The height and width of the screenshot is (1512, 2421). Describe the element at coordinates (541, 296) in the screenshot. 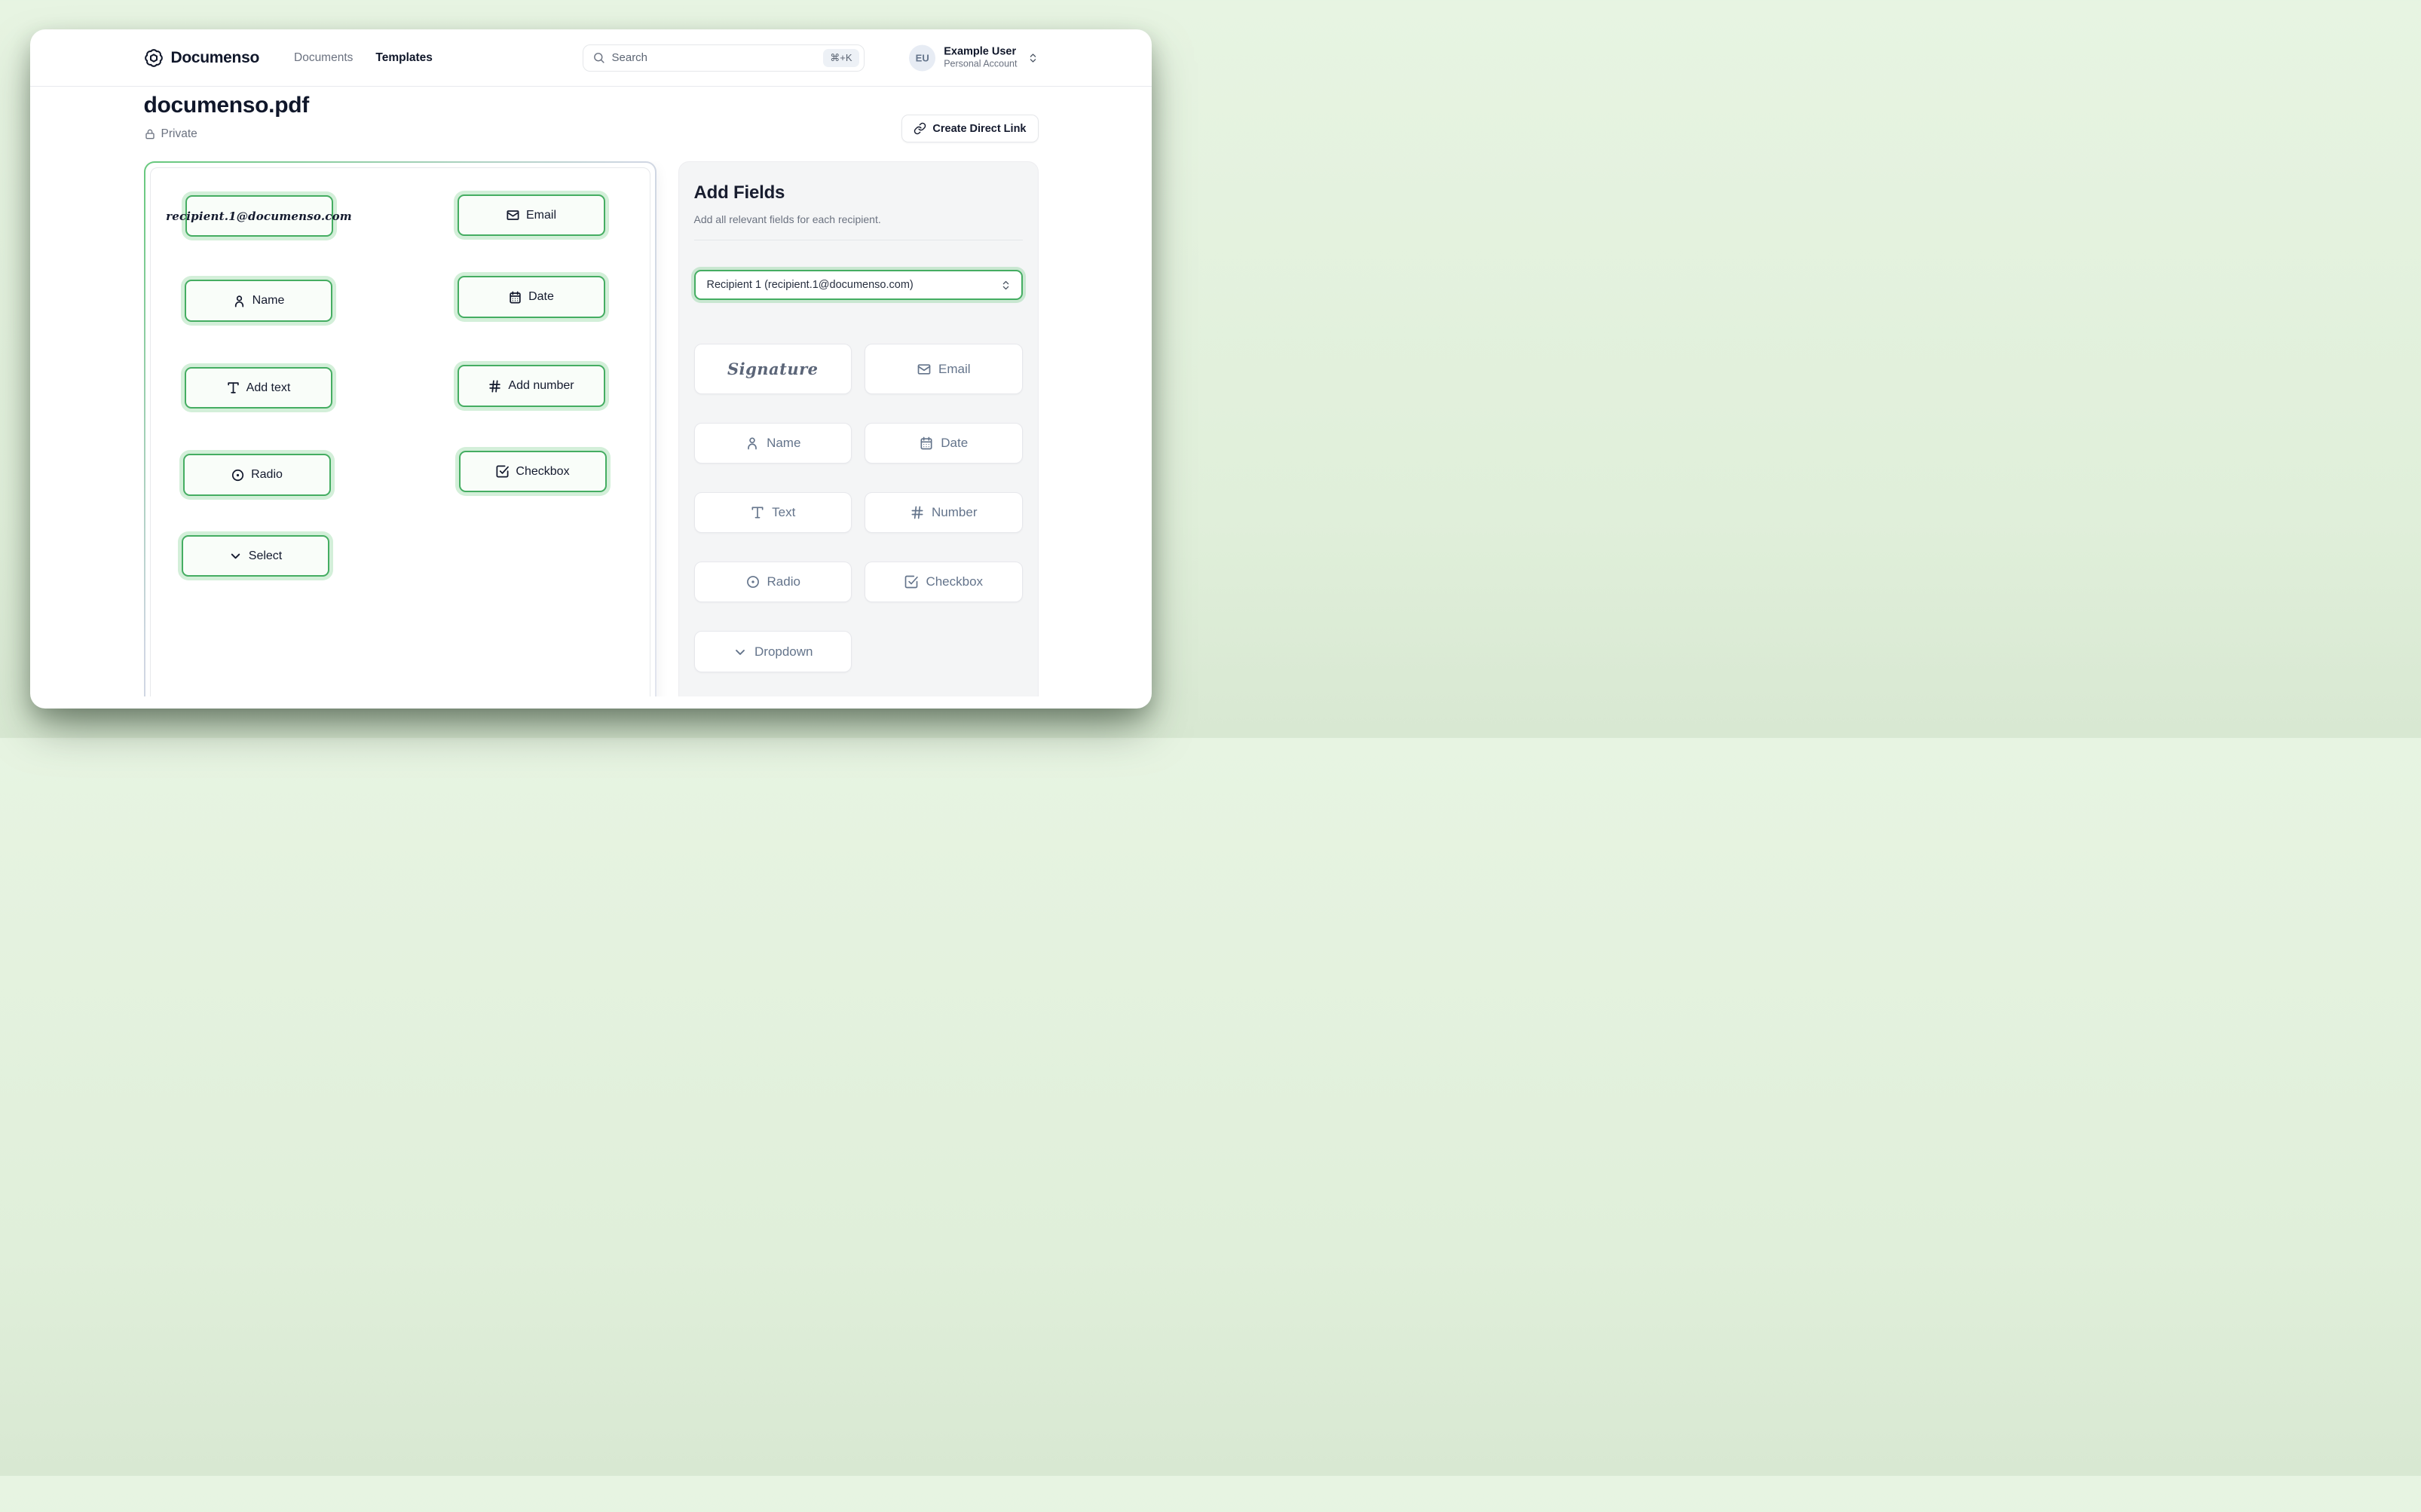

I see `placed-field-date-label: Date` at that location.